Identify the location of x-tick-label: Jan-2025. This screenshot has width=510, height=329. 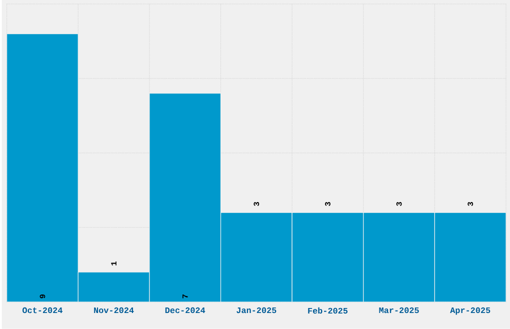
(256, 310).